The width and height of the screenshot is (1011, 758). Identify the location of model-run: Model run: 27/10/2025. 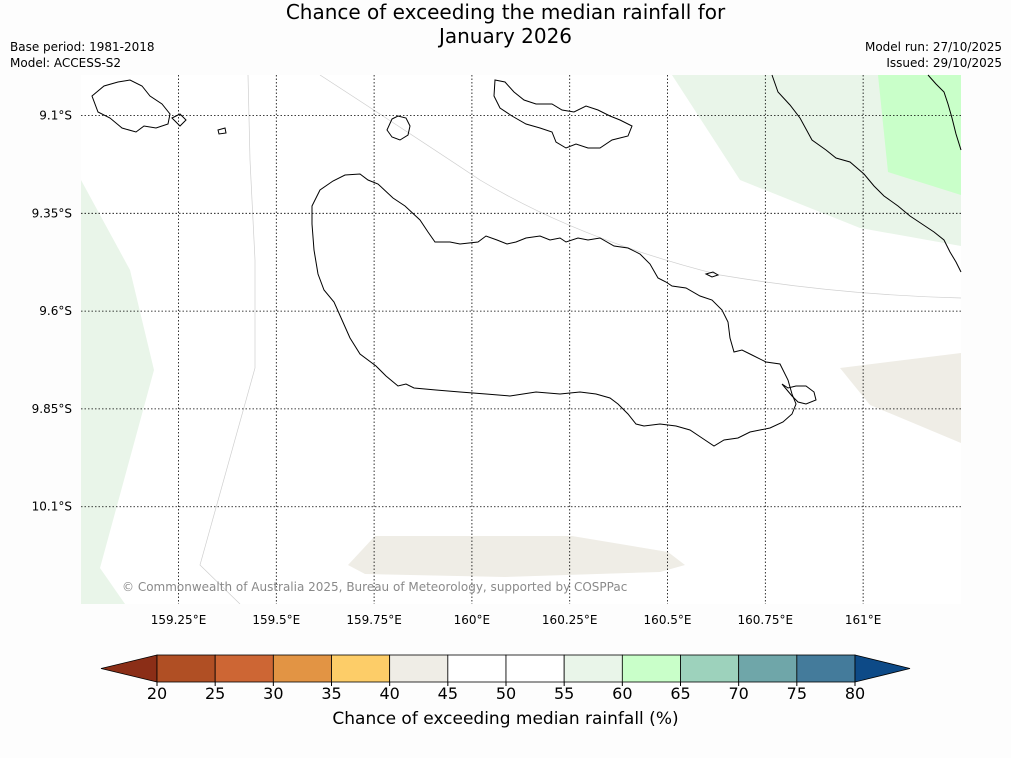
(933, 47).